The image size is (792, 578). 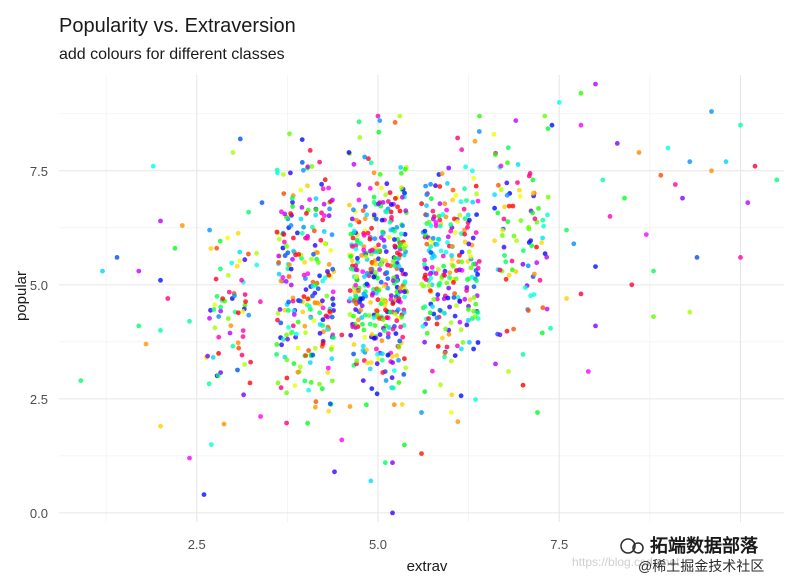 I want to click on svg-text: https://blog.csdn.net, so click(x=626, y=562).